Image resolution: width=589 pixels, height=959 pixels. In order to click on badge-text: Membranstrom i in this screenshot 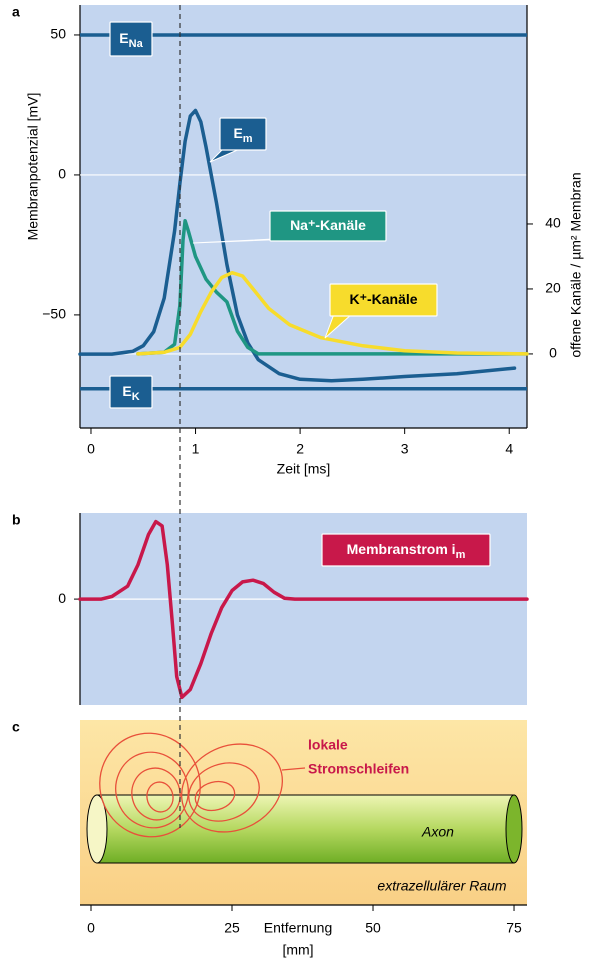, I will do `click(401, 549)`.